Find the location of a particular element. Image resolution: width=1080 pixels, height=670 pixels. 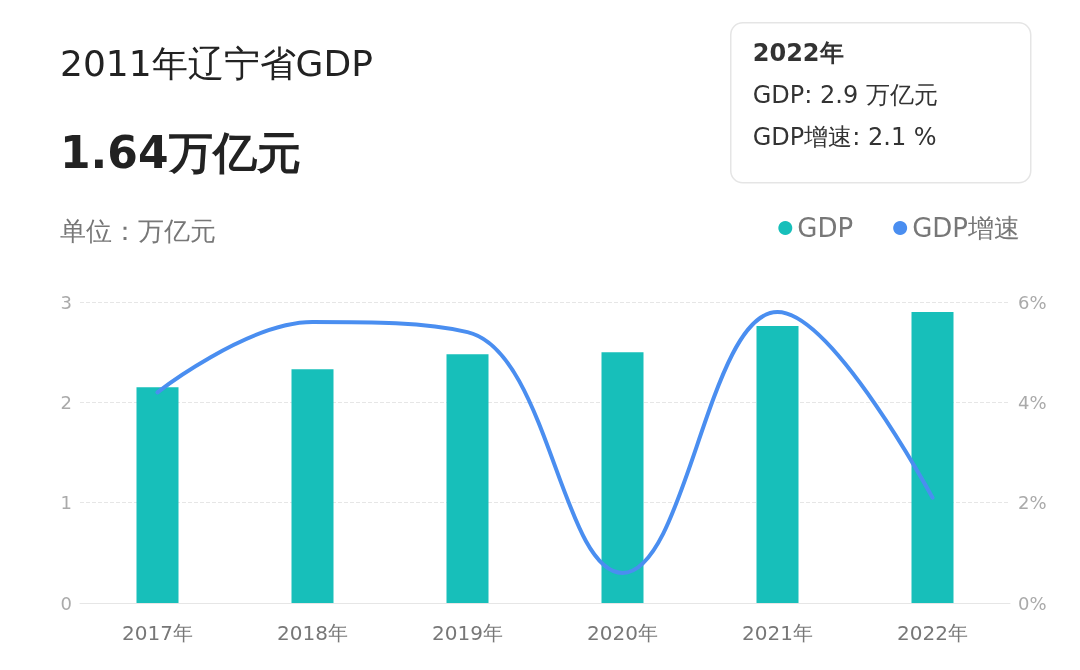

x-tick-label: 2018年 is located at coordinates (312, 633).